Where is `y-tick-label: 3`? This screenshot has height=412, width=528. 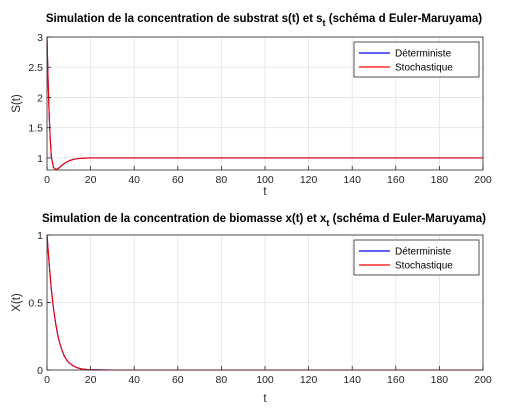
y-tick-label: 3 is located at coordinates (40, 38).